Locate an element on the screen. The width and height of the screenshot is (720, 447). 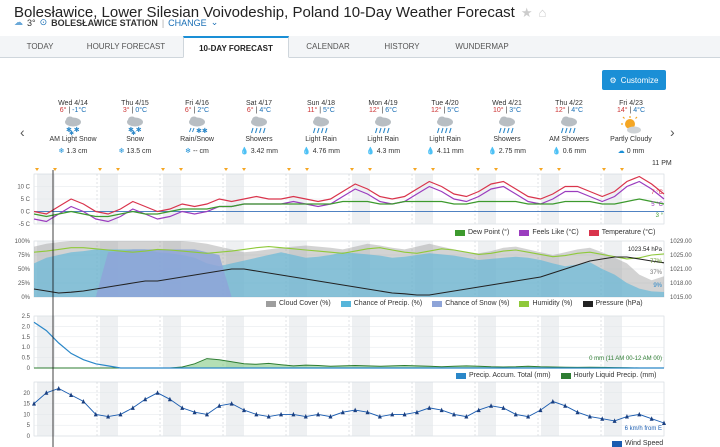
legend-dew-point: Dew Point (°) is located at coordinates (482, 232).